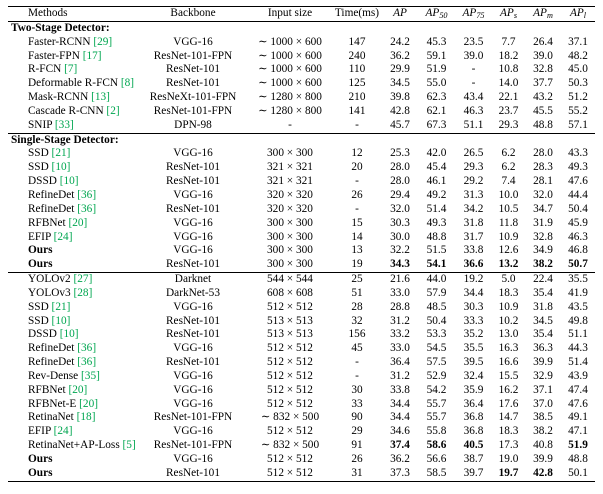  I want to click on metric-value: 43.3, so click(578, 153).